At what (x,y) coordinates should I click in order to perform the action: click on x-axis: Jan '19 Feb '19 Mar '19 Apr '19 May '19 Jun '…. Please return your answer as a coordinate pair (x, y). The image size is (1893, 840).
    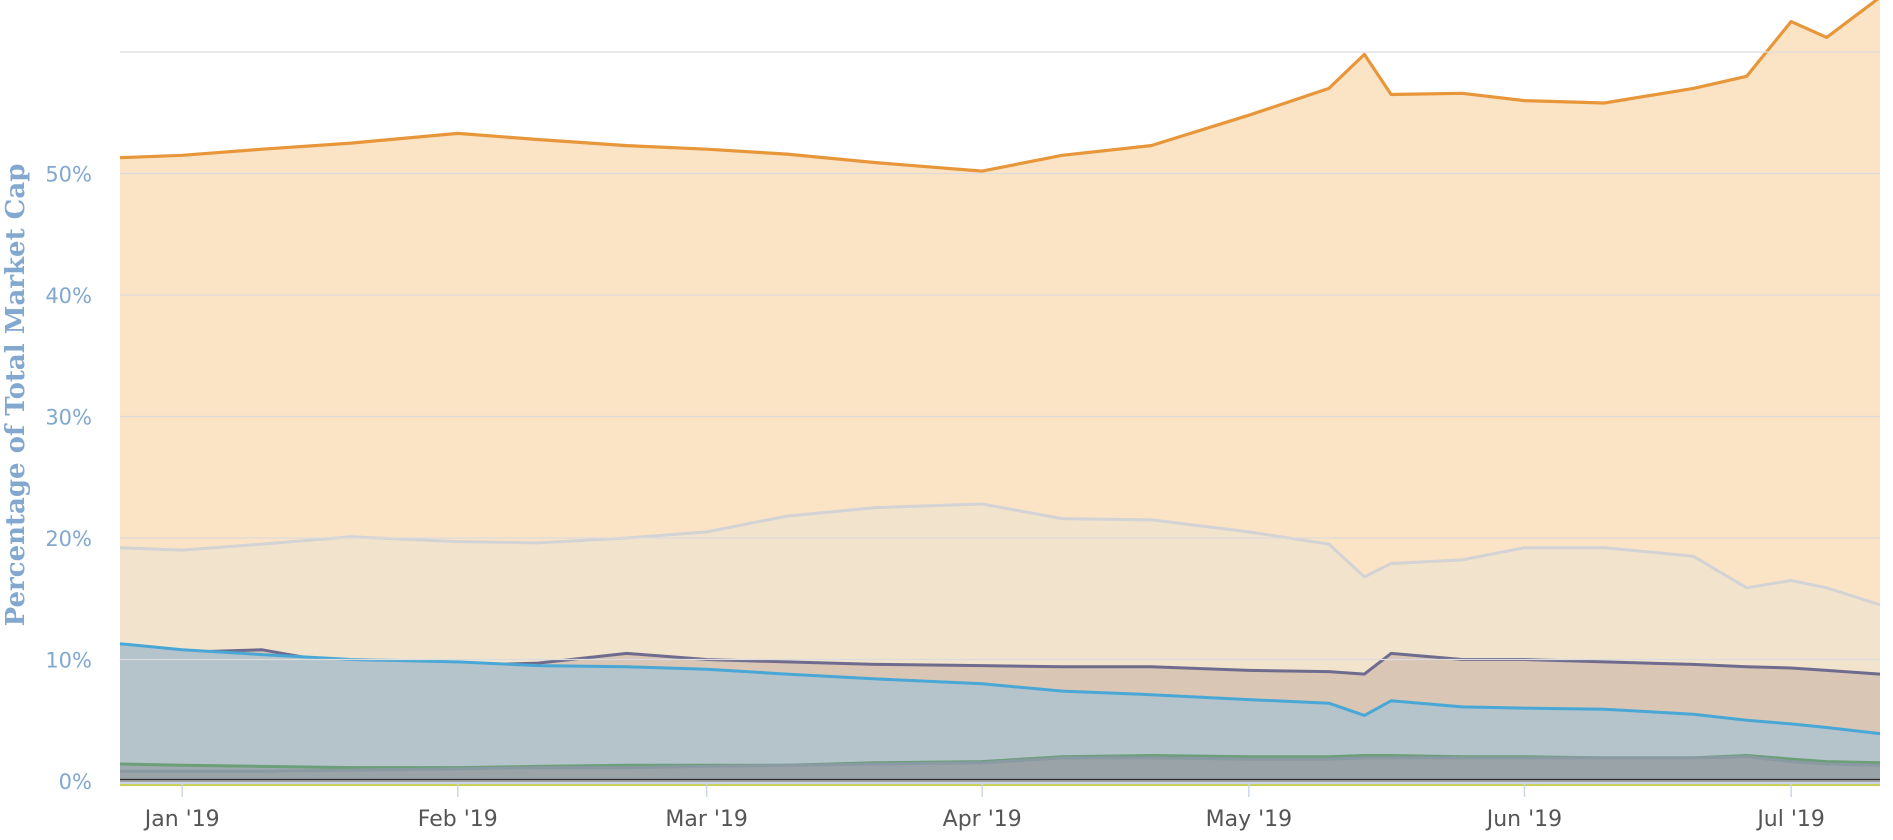
    Looking at the image, I should click on (1000, 807).